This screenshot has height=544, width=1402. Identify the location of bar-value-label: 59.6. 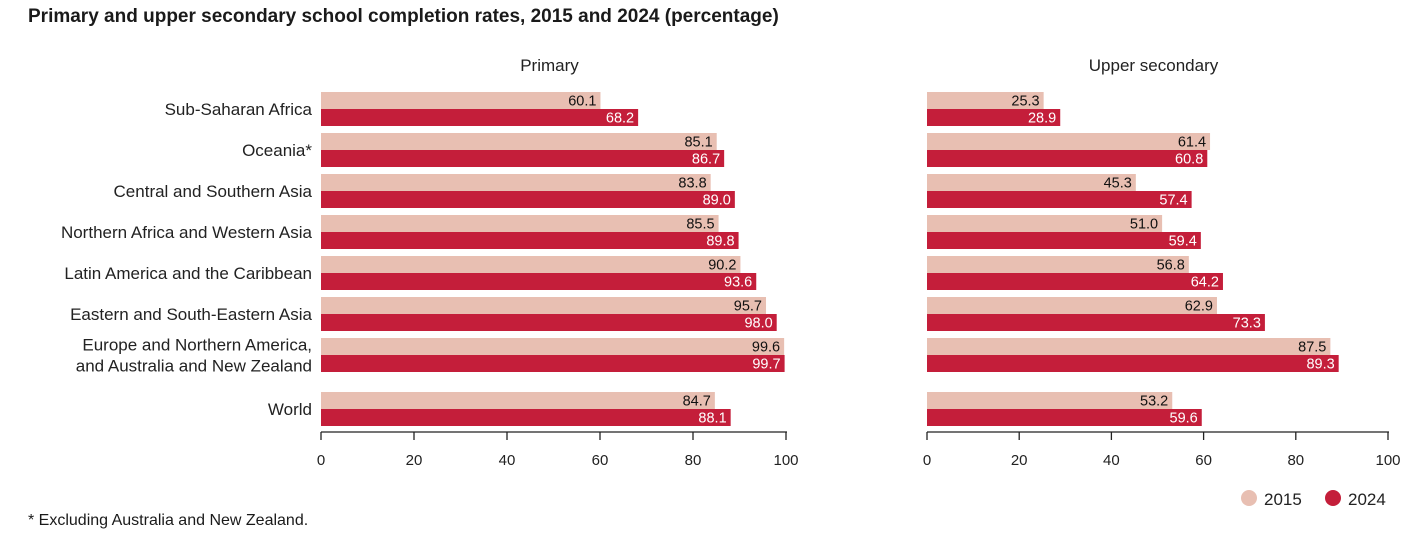
(1184, 419).